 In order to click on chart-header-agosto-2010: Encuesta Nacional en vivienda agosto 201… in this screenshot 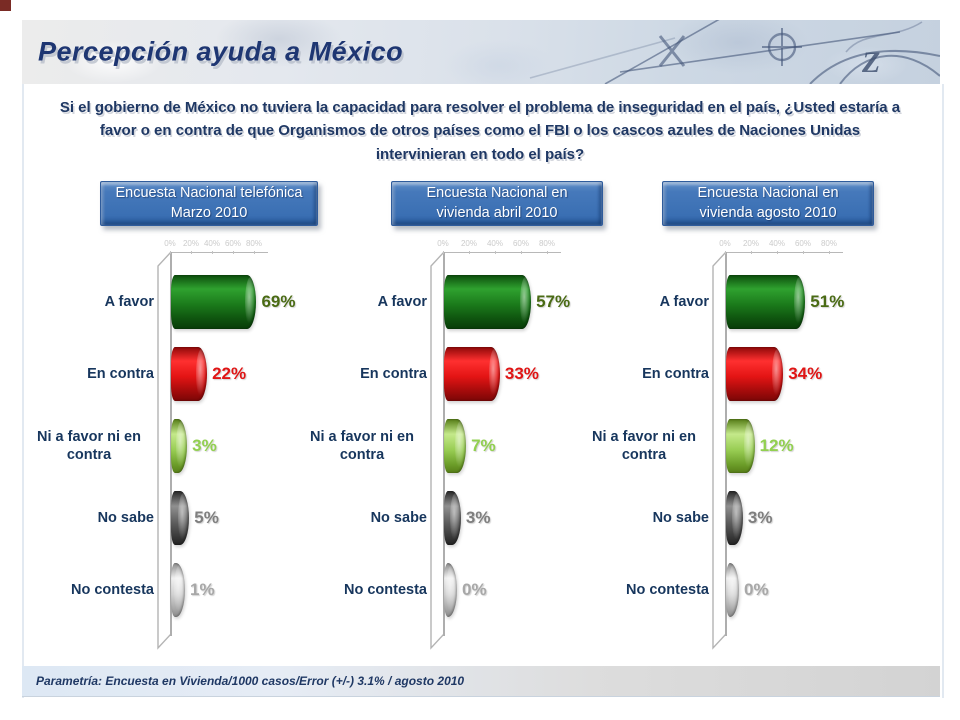, I will do `click(768, 203)`.